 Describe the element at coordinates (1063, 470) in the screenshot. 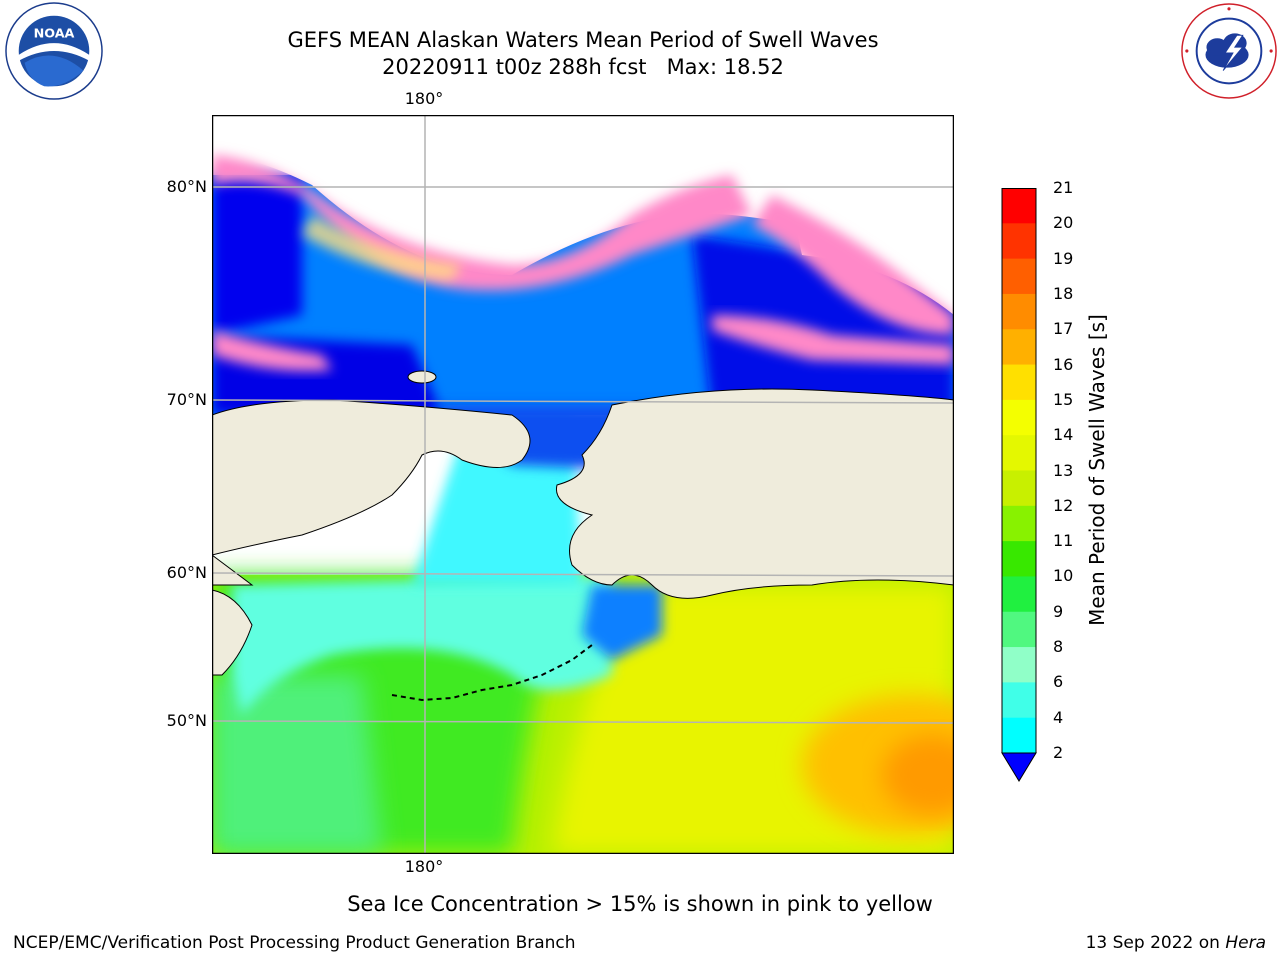

I see `colorbar-tick-label: 13` at that location.